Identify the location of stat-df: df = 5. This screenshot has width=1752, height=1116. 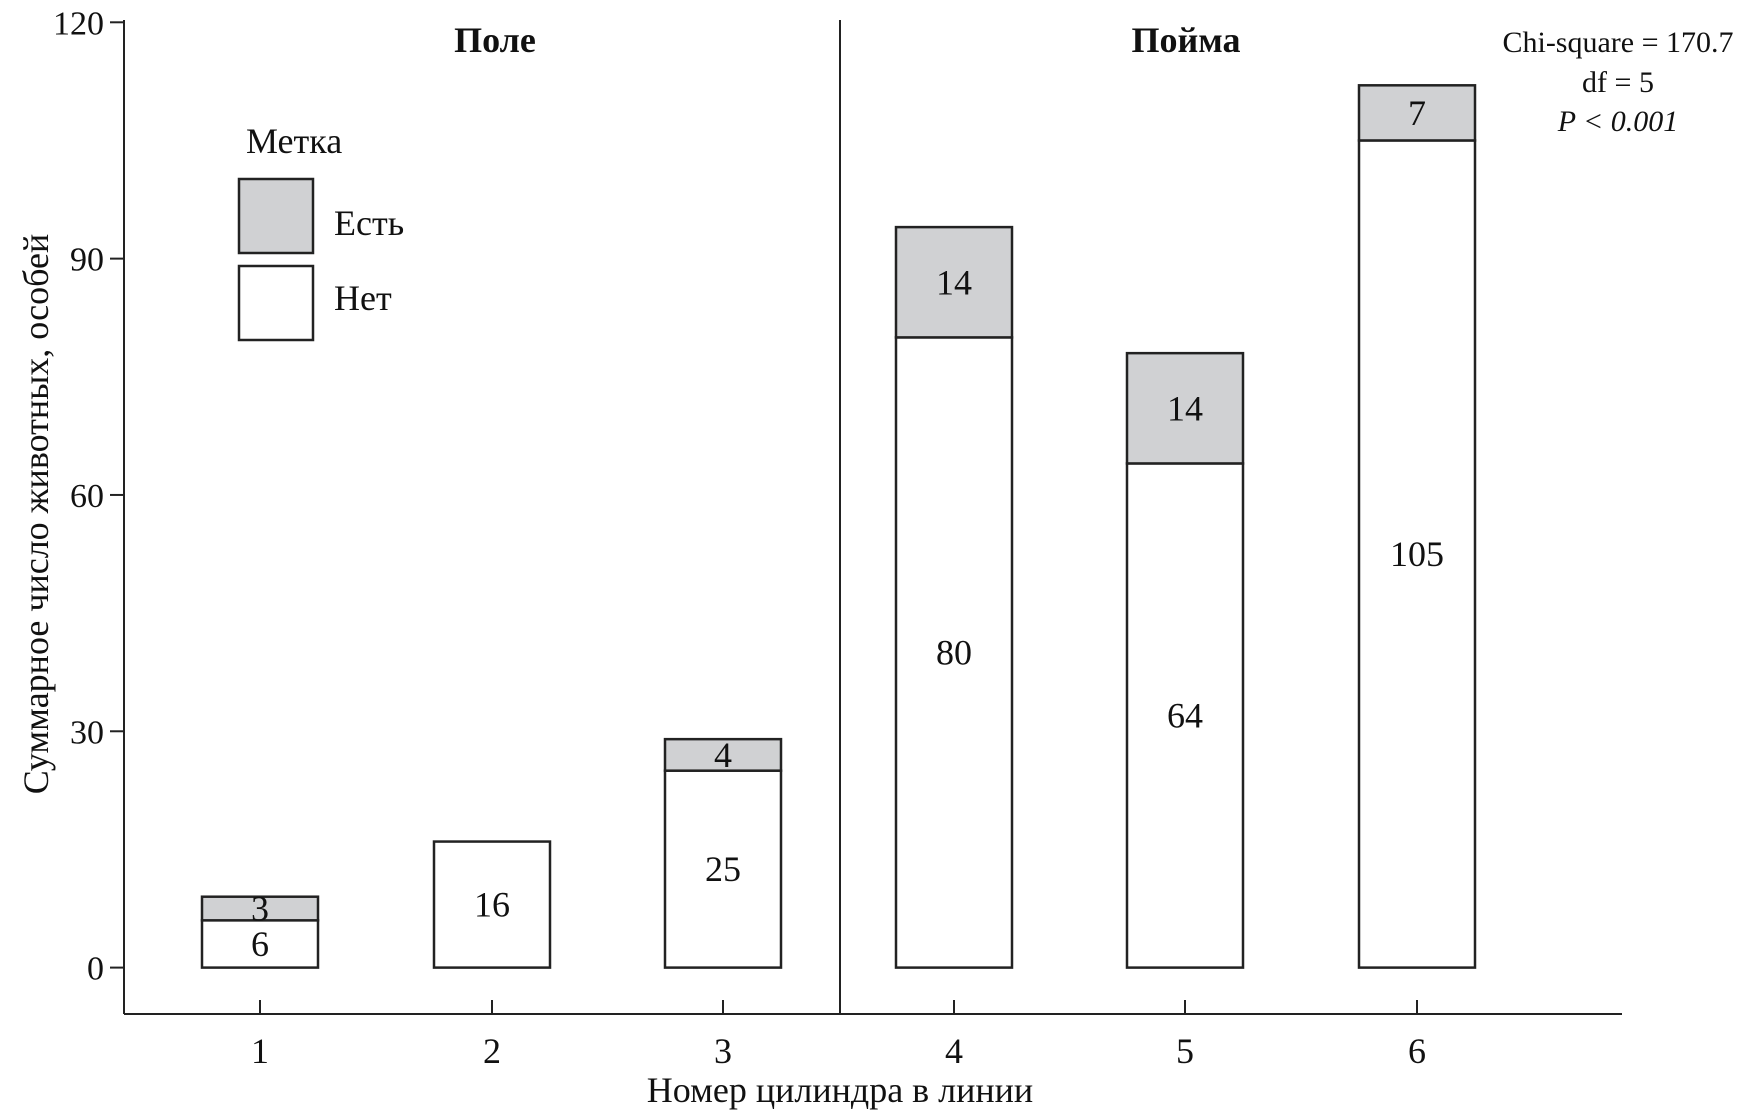
(1618, 82).